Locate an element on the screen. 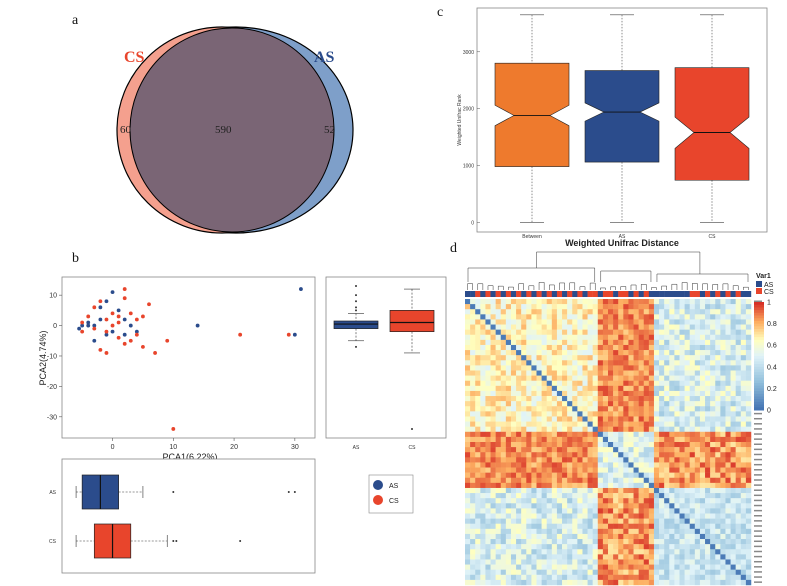  colorbar-tick-label: 0 is located at coordinates (769, 411).